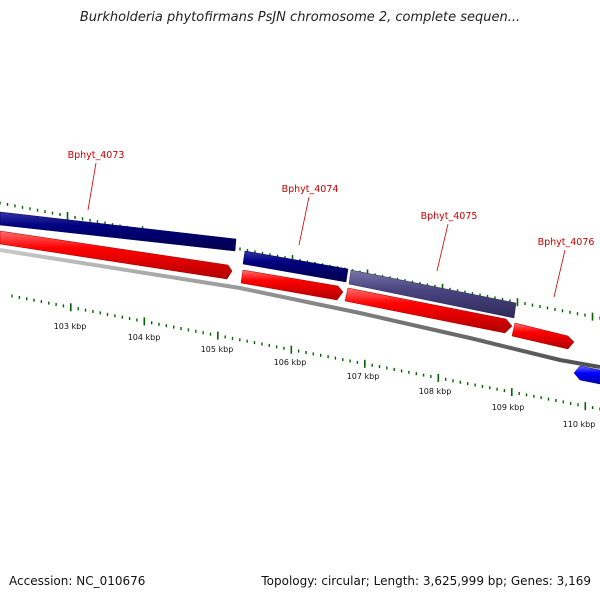 This screenshot has height=600, width=600. What do you see at coordinates (96, 155) in the screenshot?
I see `gene-label-bphyt-4073: Bphyt_4073` at bounding box center [96, 155].